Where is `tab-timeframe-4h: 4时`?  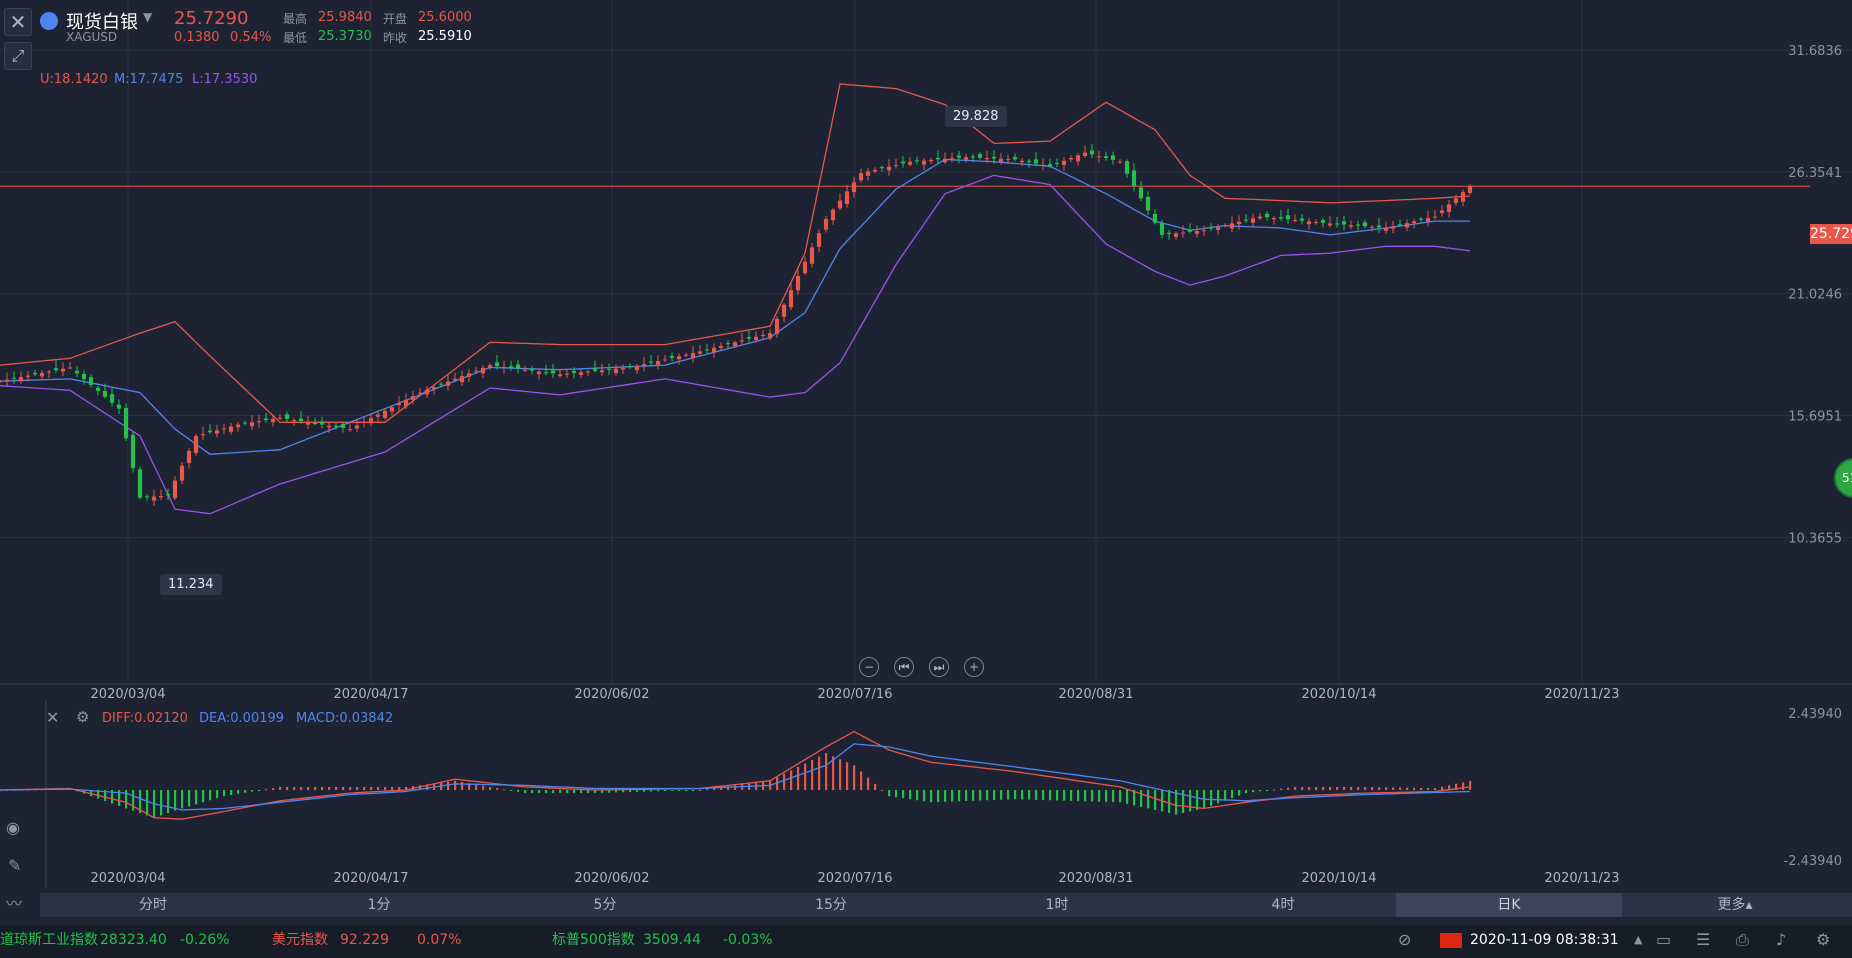 tab-timeframe-4h: 4时 is located at coordinates (1283, 905).